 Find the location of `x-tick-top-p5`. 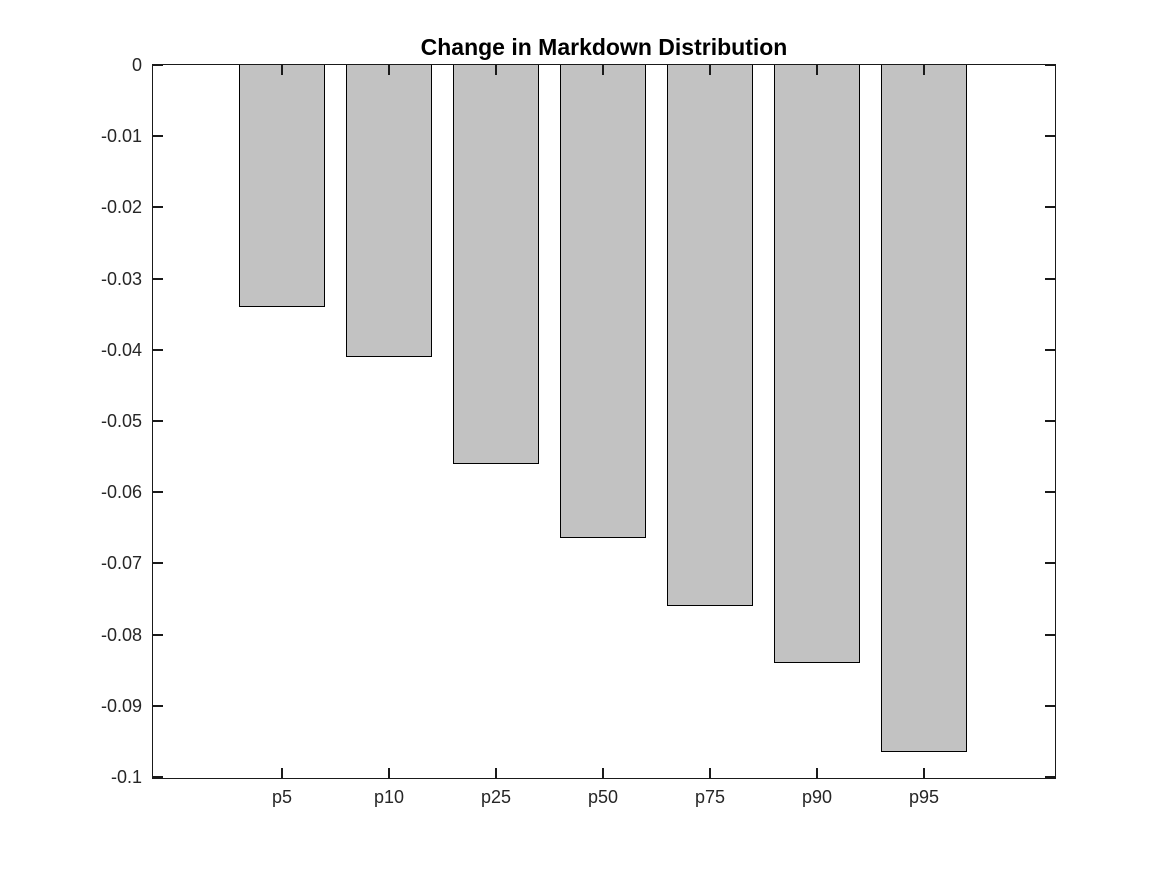

x-tick-top-p5 is located at coordinates (282, 70).